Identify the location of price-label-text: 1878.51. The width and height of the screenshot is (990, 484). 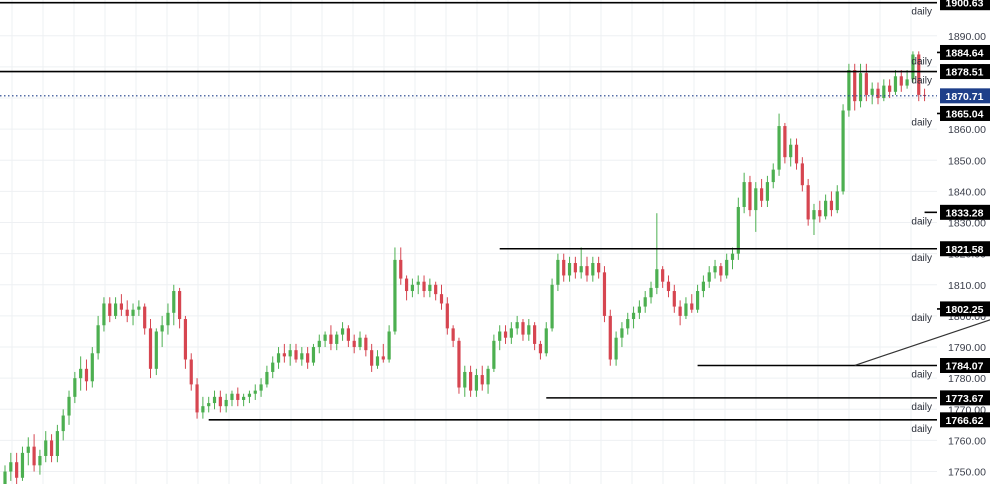
(965, 73).